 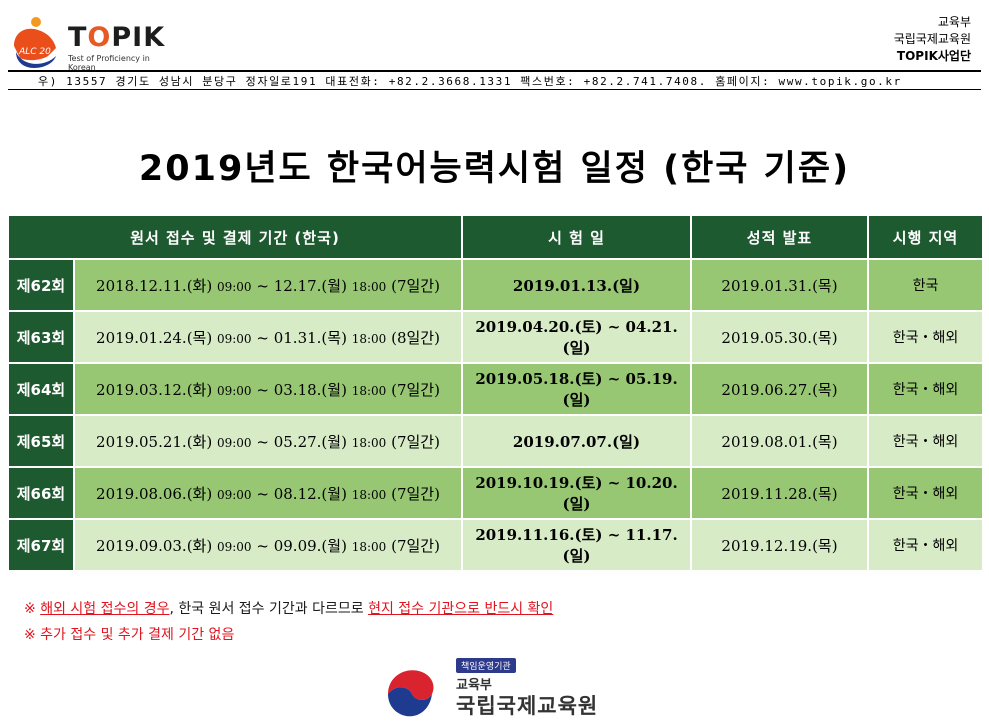 What do you see at coordinates (576, 237) in the screenshot?
I see `header-exam-date: 시 험 일` at bounding box center [576, 237].